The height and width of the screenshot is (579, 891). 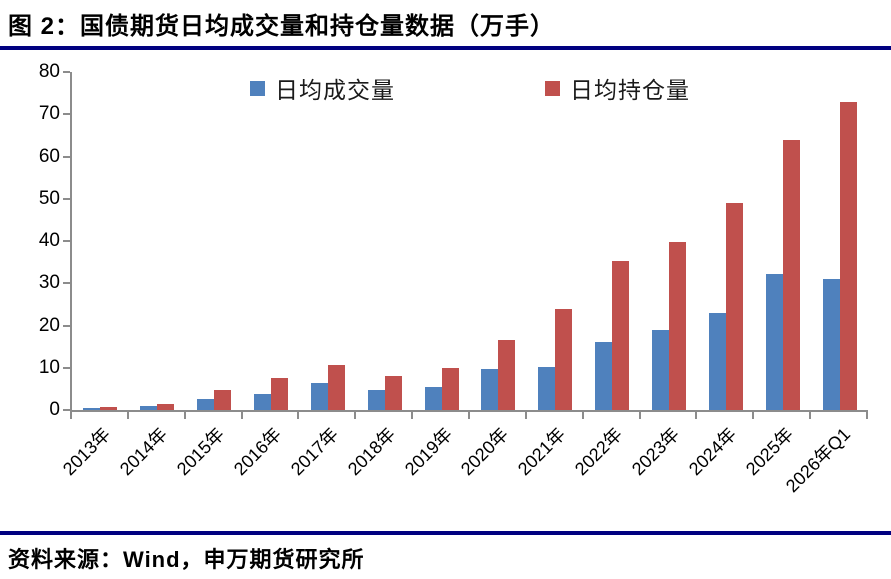 What do you see at coordinates (49, 156) in the screenshot?
I see `y-axis-label: 60` at bounding box center [49, 156].